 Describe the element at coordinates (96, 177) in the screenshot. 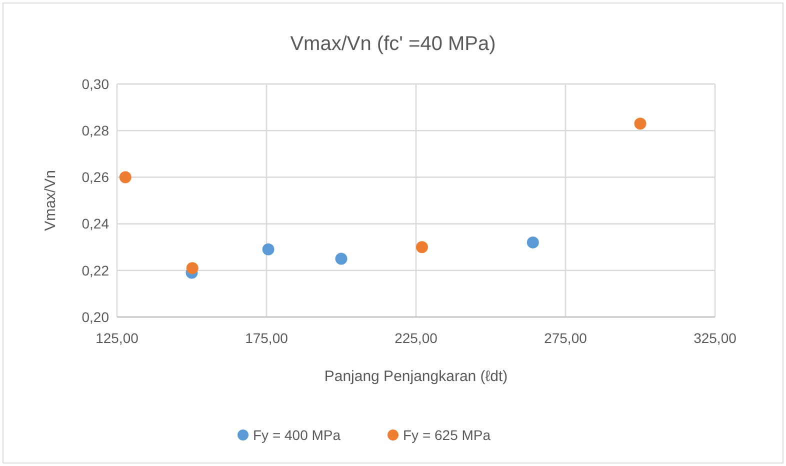

I see `y-tick-label: 0,26` at that location.